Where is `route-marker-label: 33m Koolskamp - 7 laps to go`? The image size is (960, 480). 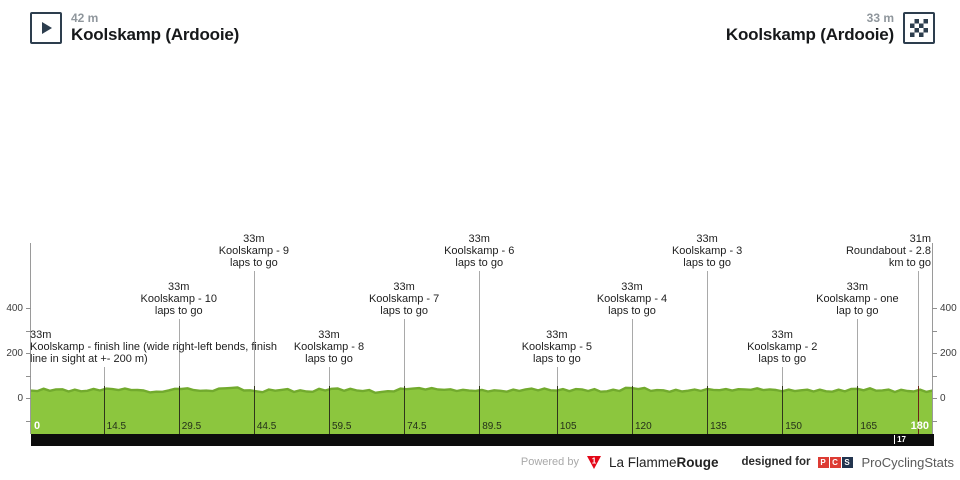 route-marker-label: 33m Koolskamp - 7 laps to go is located at coordinates (404, 299).